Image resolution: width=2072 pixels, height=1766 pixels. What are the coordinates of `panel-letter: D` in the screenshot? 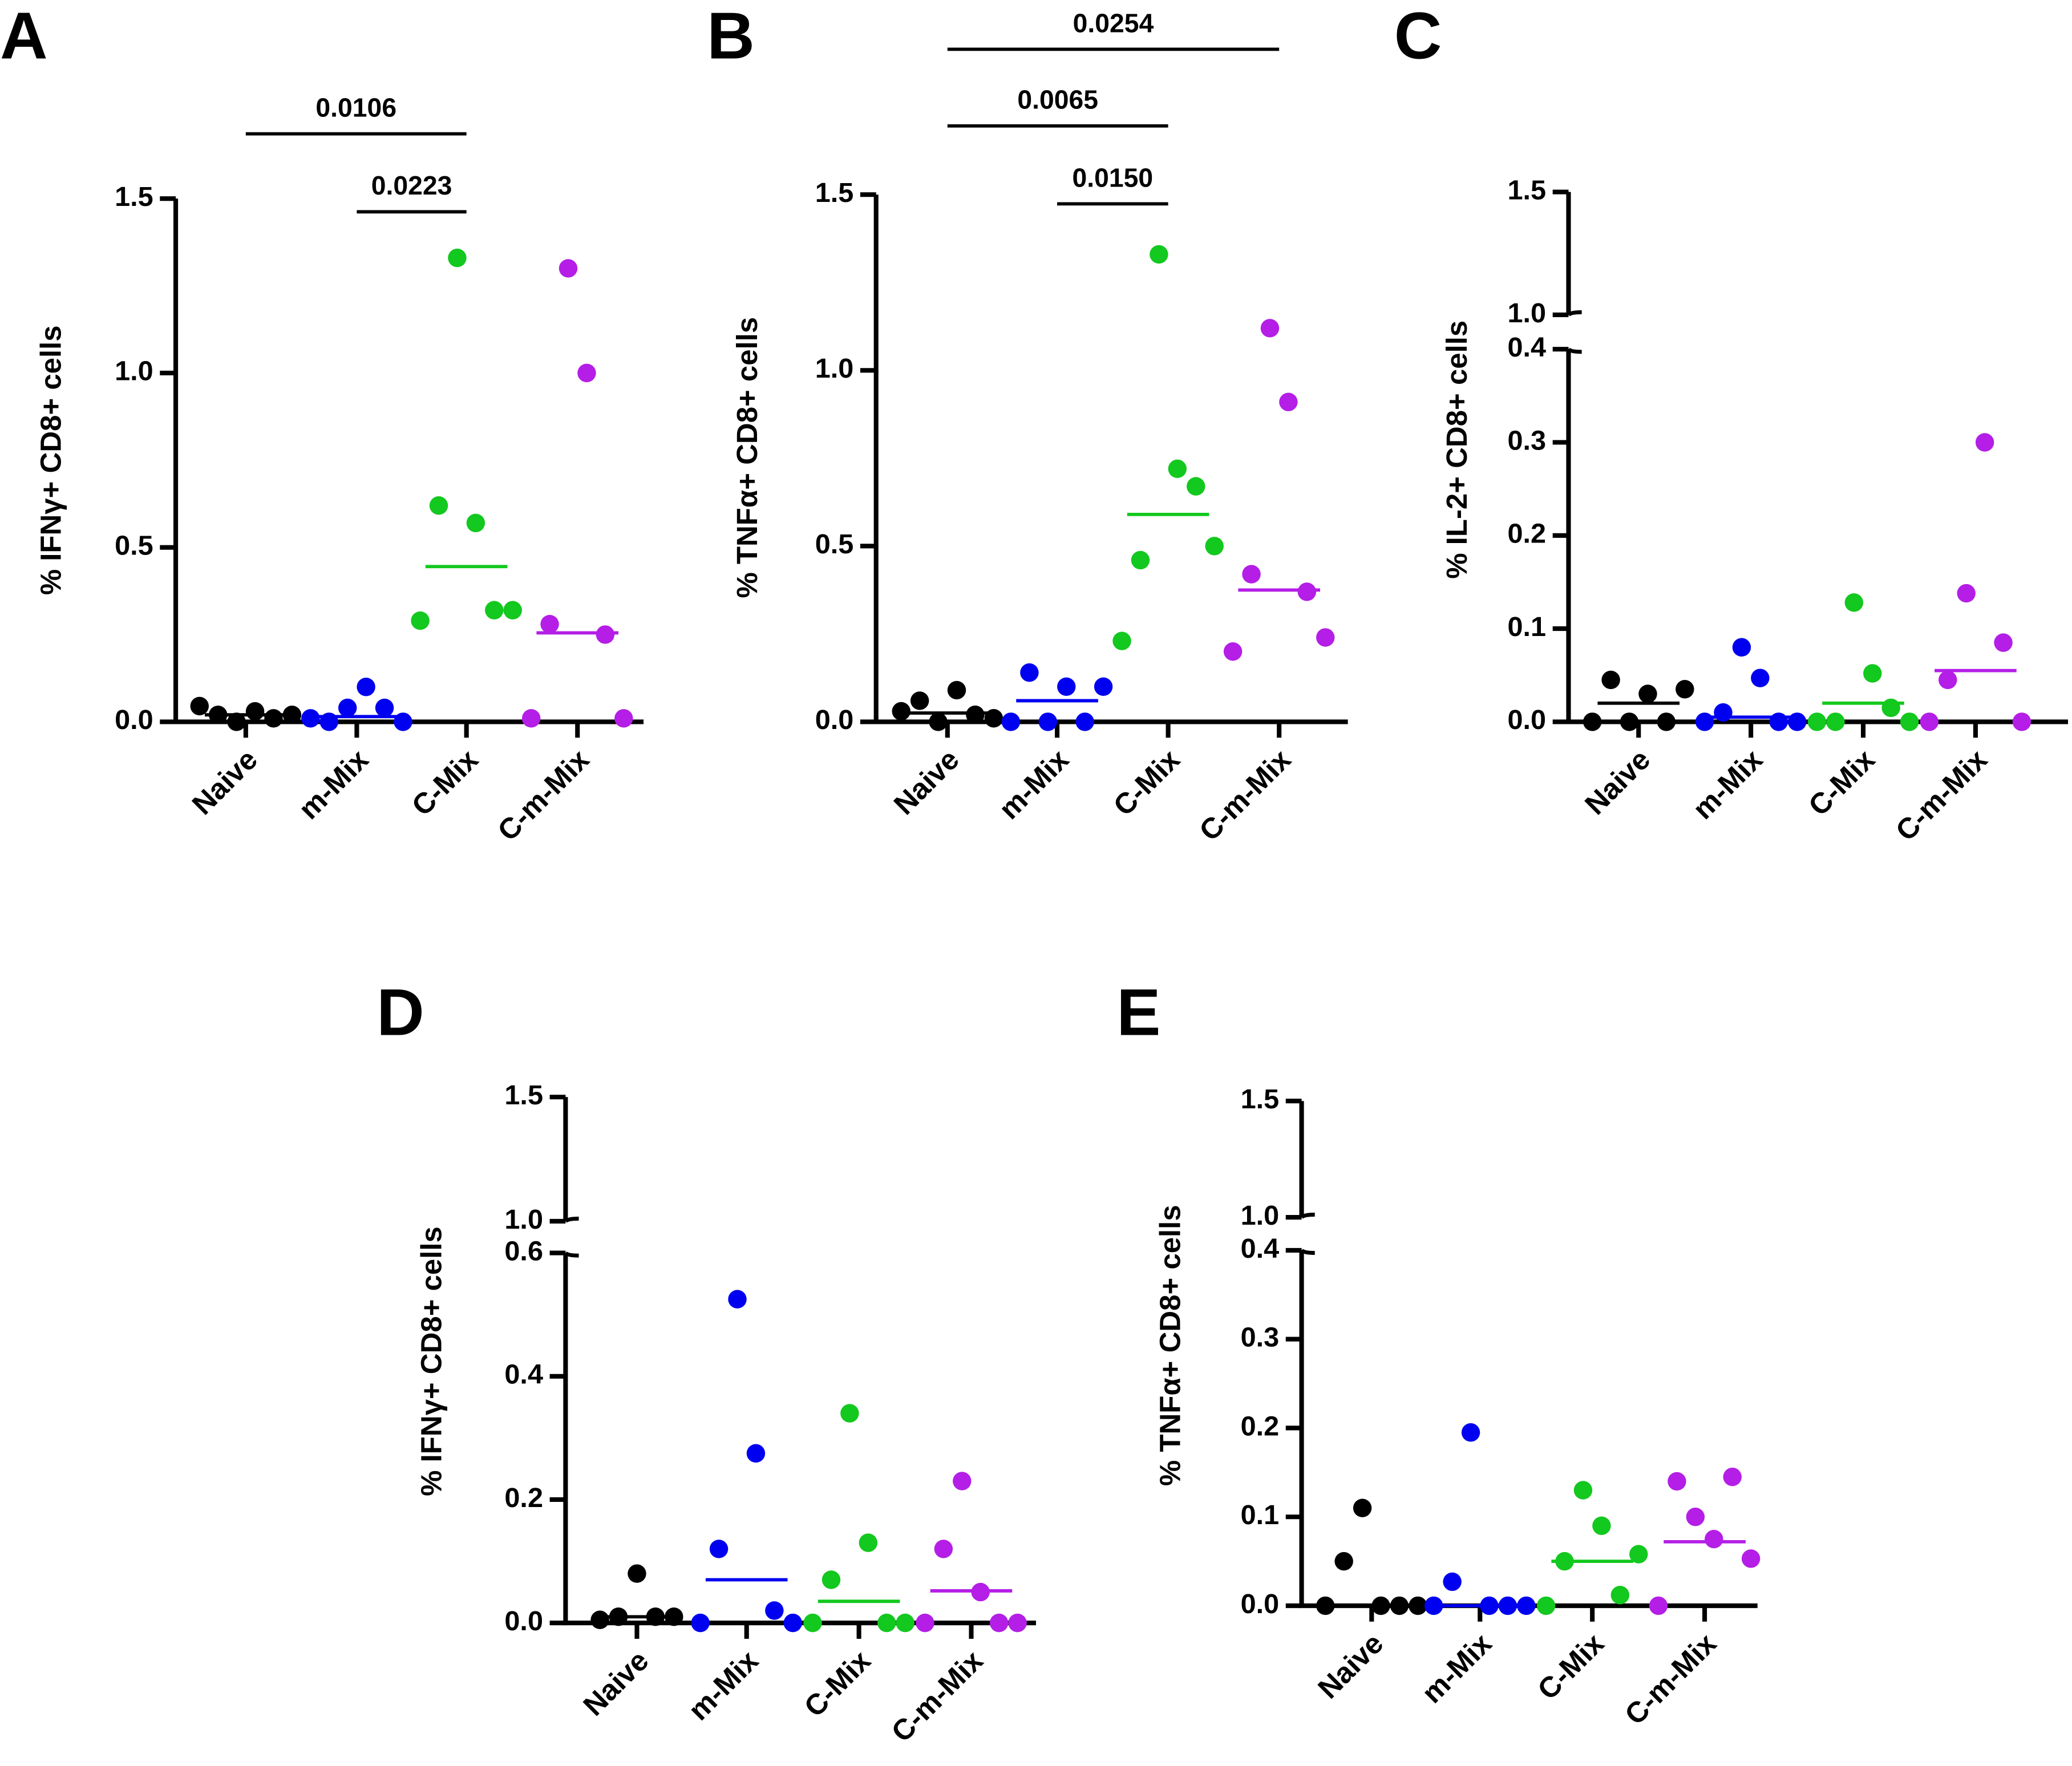 It's located at (401, 1012).